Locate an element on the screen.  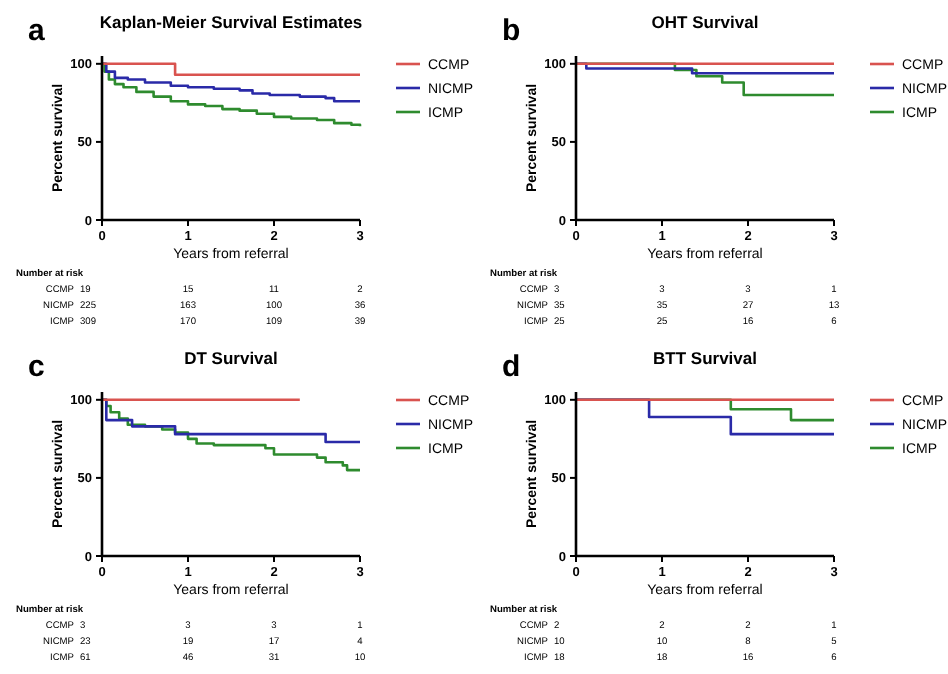
text: b is located at coordinates (511, 31).